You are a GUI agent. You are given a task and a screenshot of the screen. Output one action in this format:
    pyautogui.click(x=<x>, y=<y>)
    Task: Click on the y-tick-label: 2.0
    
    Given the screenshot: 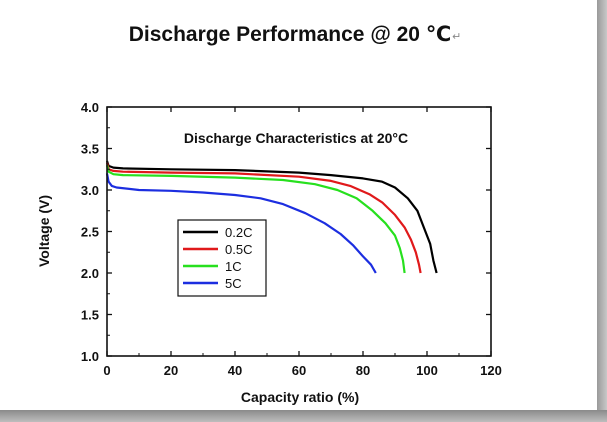 What is the action you would take?
    pyautogui.click(x=90, y=273)
    